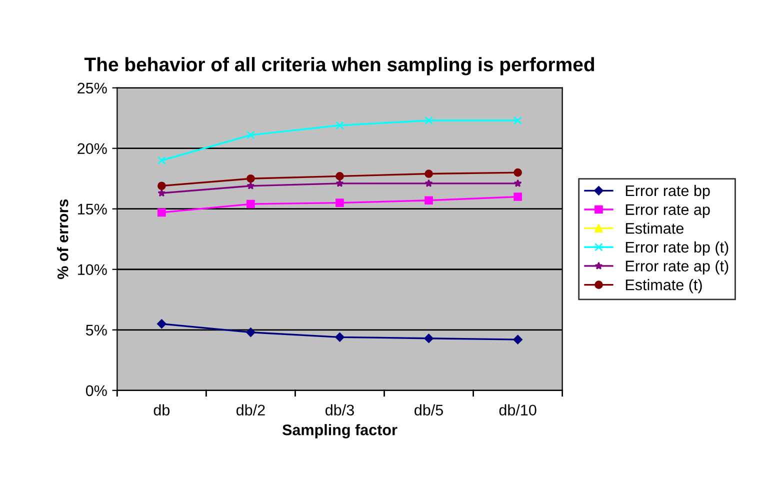 The width and height of the screenshot is (781, 488). What do you see at coordinates (62, 239) in the screenshot?
I see `y-axis-title: % of errors` at bounding box center [62, 239].